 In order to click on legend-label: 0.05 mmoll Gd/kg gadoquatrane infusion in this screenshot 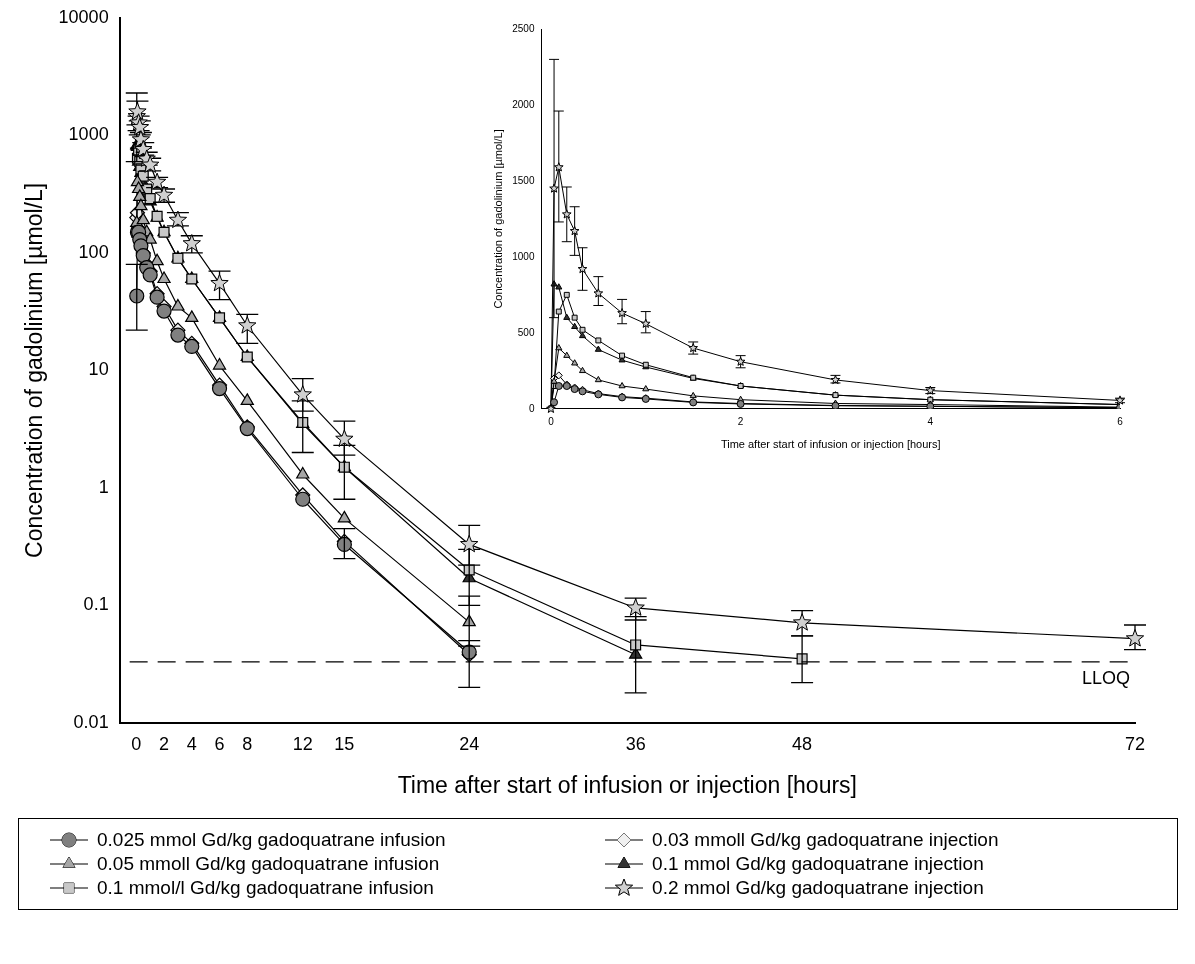, I will do `click(268, 864)`.